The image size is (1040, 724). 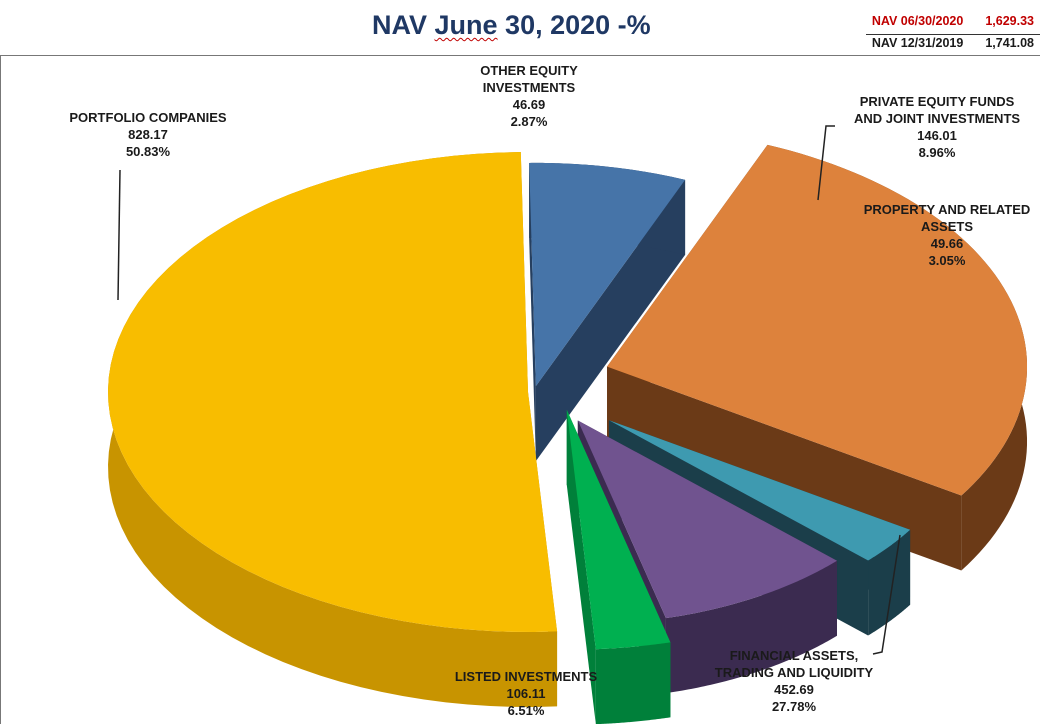 What do you see at coordinates (947, 260) in the screenshot?
I see `slice-pct-property: 3.05%` at bounding box center [947, 260].